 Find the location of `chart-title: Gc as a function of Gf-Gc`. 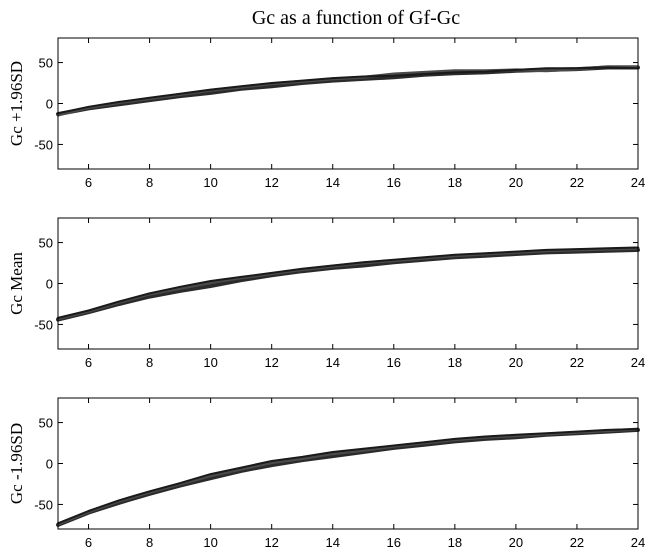

chart-title: Gc as a function of Gf-Gc is located at coordinates (356, 18).